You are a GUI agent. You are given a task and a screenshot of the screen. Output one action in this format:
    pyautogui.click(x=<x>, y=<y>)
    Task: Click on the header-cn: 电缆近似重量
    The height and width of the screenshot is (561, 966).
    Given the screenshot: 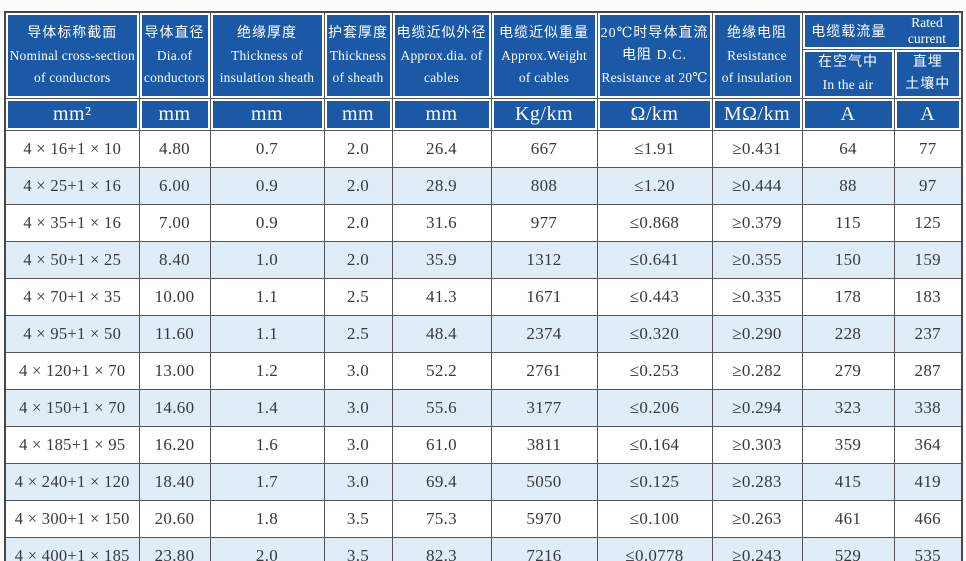 What is the action you would take?
    pyautogui.click(x=544, y=33)
    